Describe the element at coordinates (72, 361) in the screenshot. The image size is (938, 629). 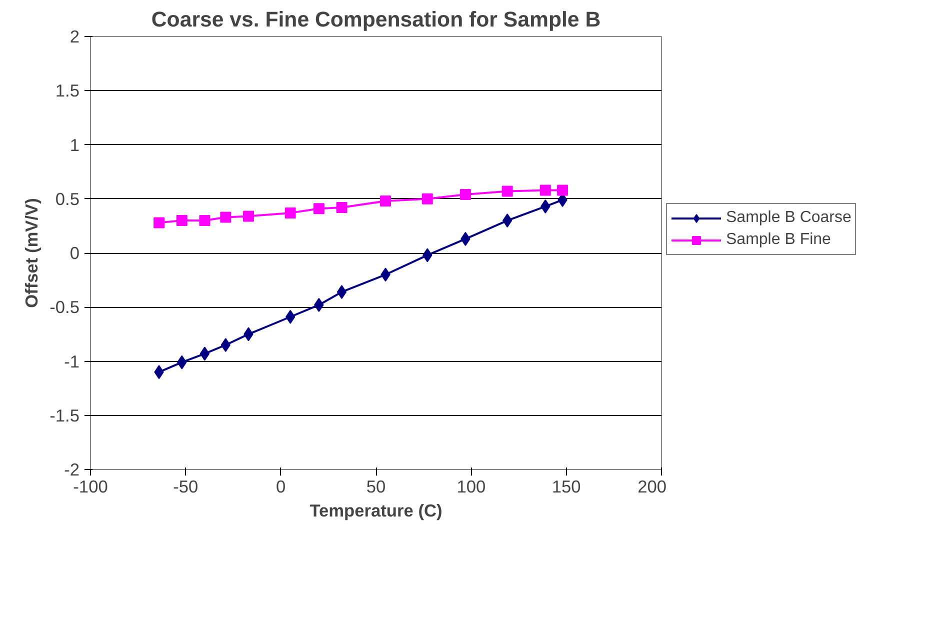
I see `y-tick-label: -1` at that location.